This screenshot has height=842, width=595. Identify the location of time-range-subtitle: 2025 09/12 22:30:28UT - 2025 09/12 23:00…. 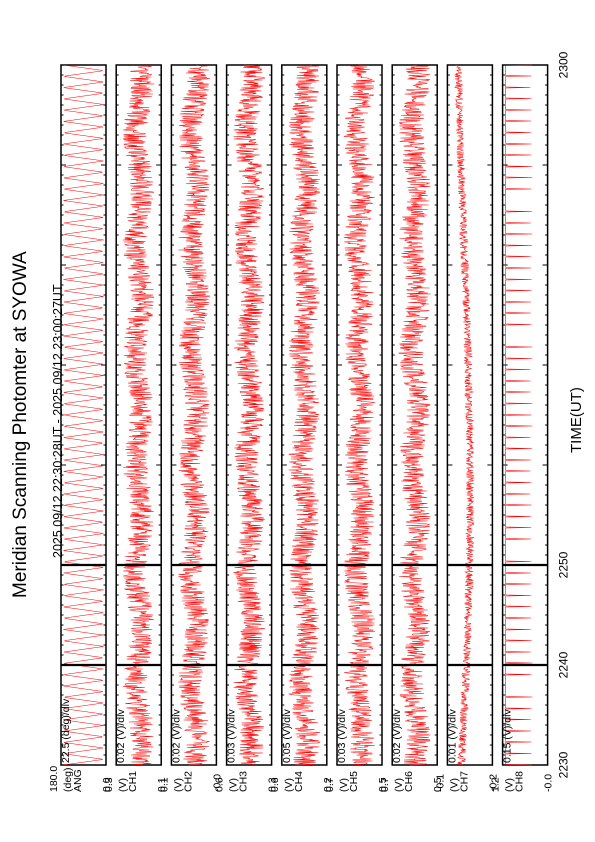
(58, 421).